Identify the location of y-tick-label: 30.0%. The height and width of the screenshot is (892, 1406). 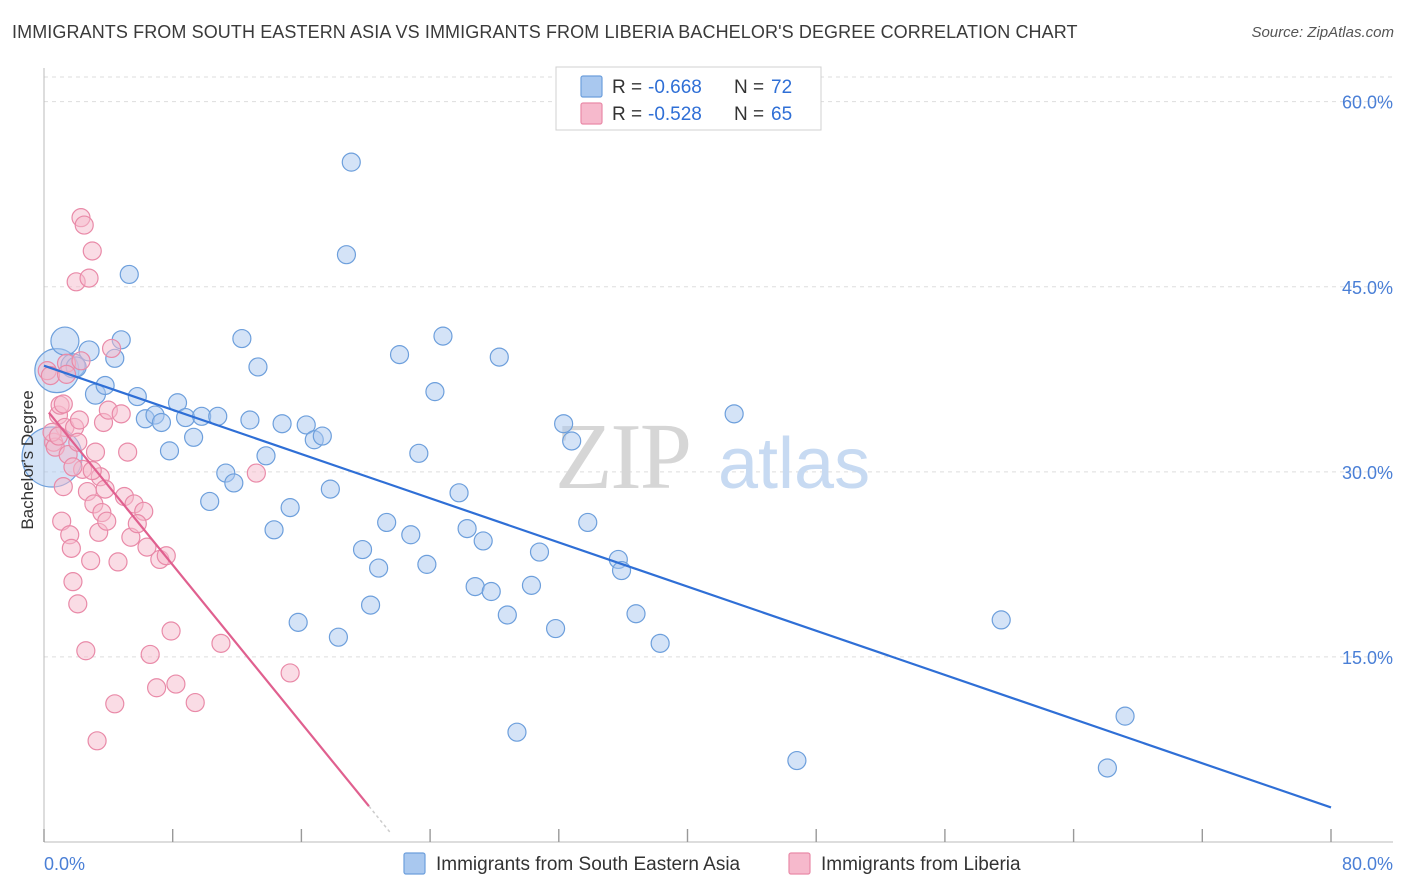
(1367, 473).